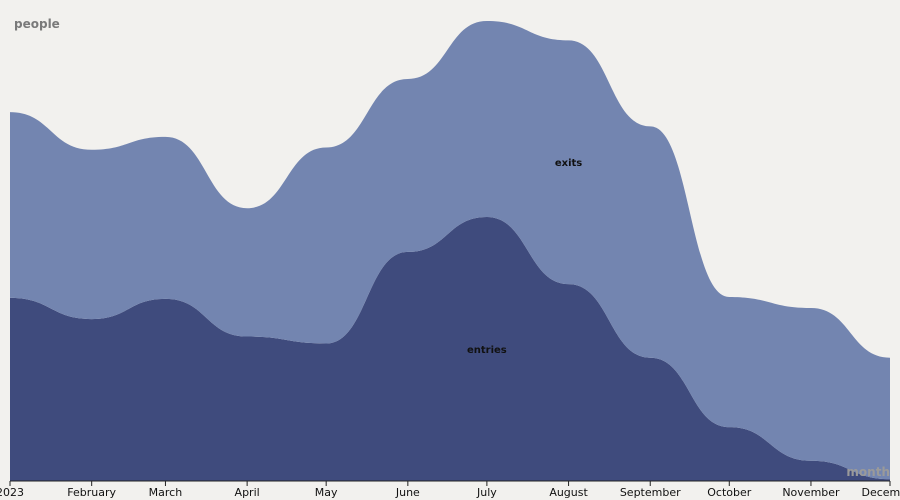 The height and width of the screenshot is (500, 900). Describe the element at coordinates (166, 492) in the screenshot. I see `x-tick-label: March` at that location.